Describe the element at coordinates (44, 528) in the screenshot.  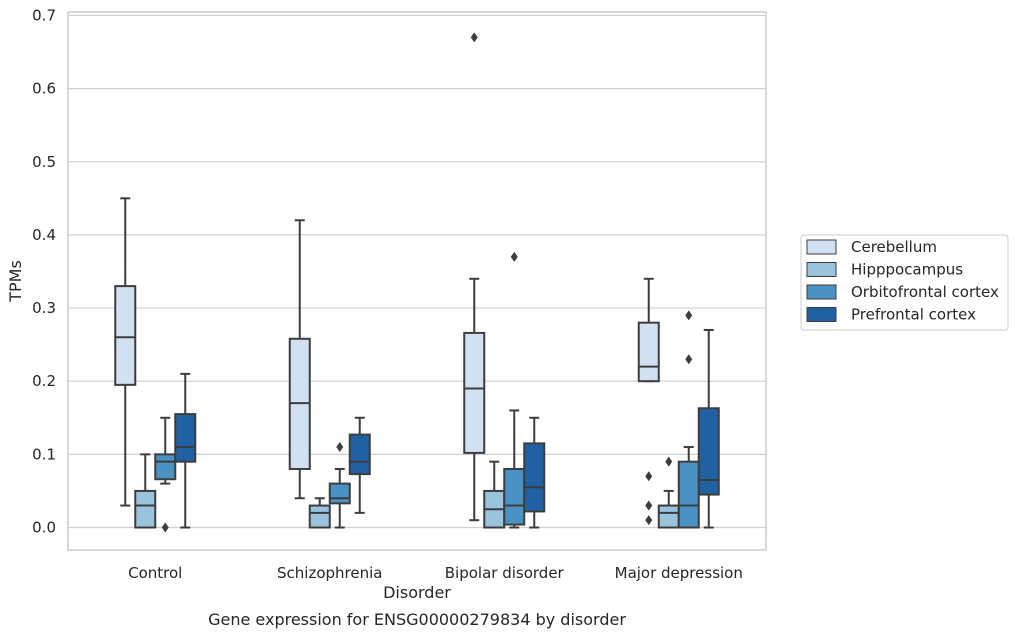
I see `y-tick-label: 0.0` at that location.